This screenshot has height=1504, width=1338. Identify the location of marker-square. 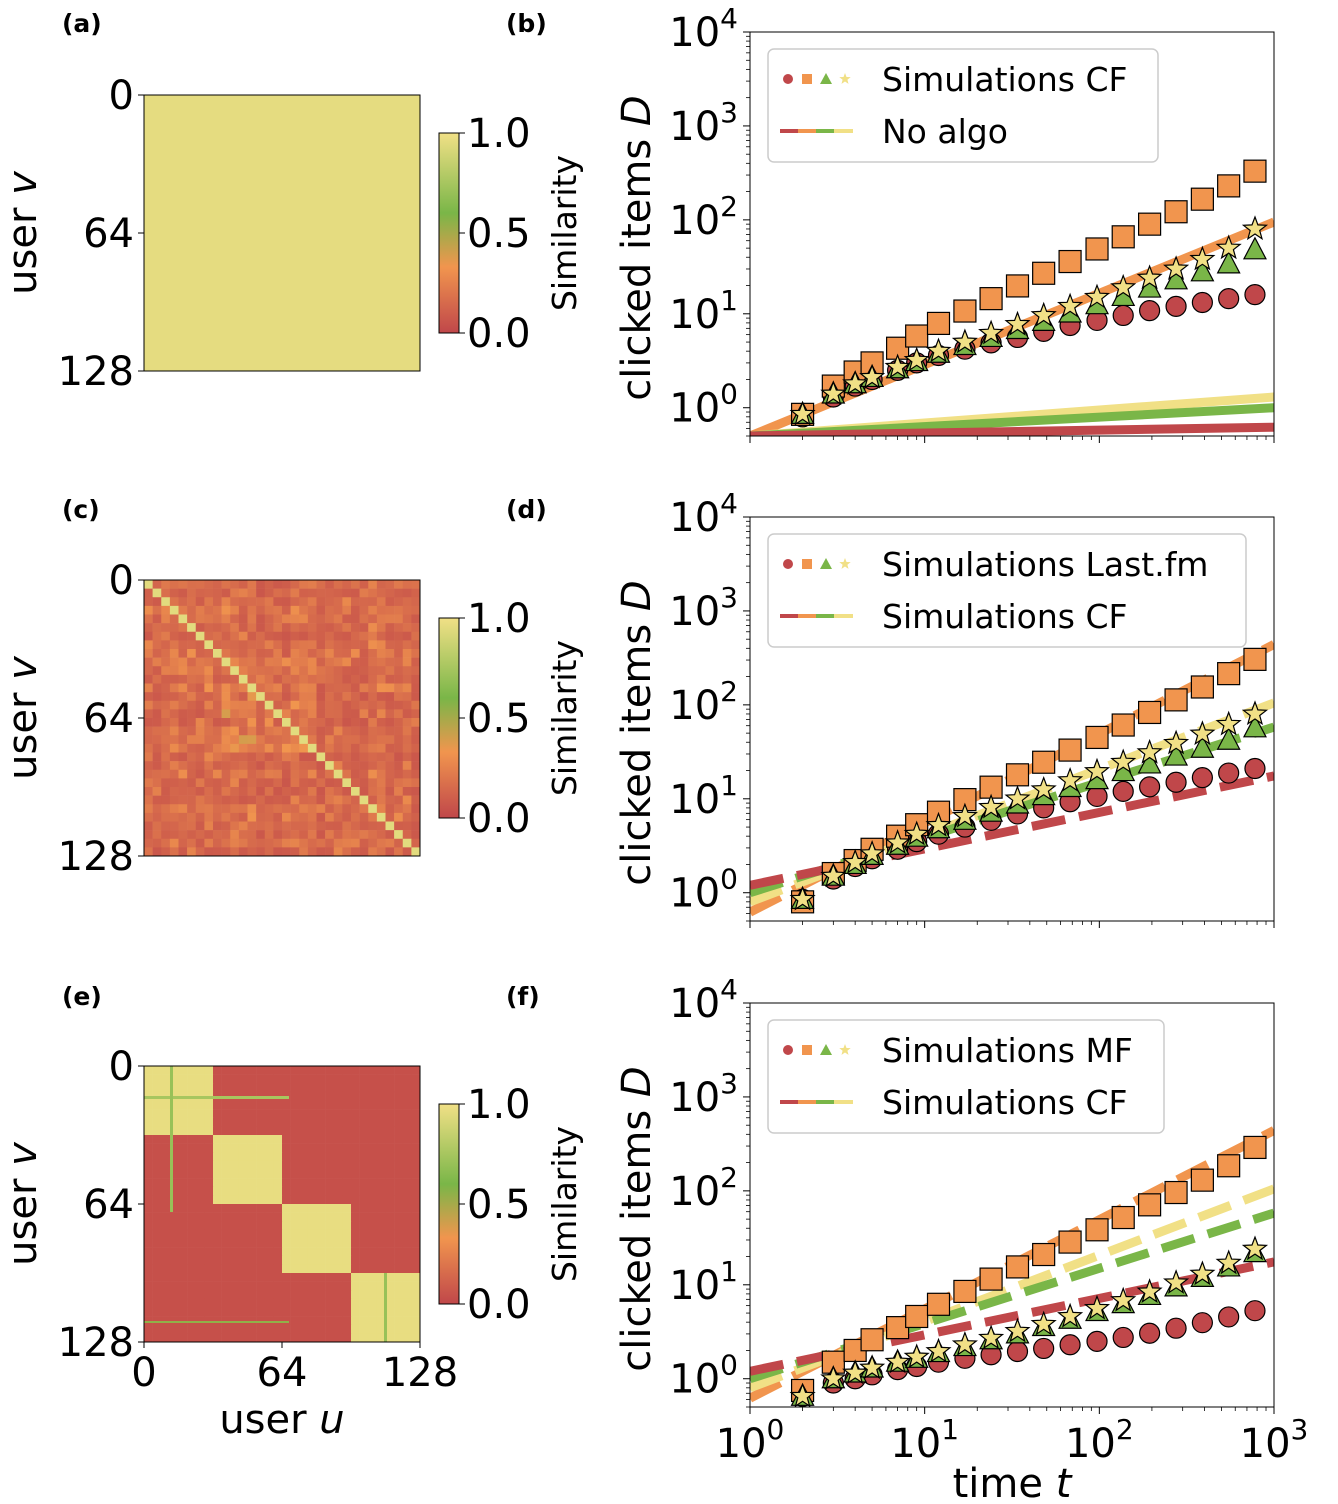
(917, 1316).